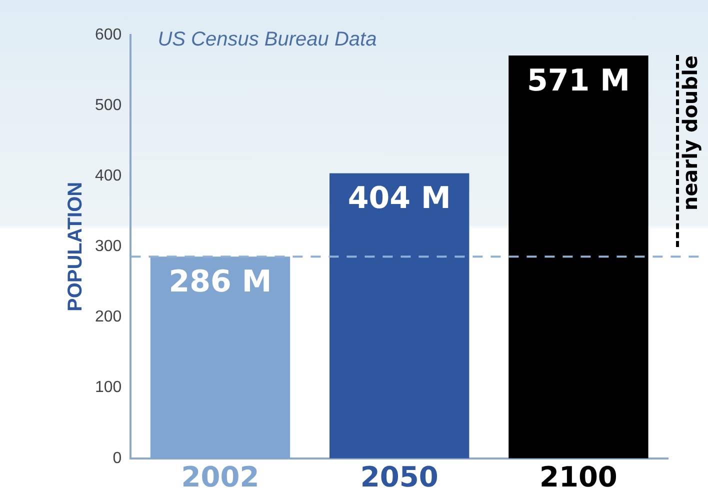 The height and width of the screenshot is (500, 708). I want to click on x-tick-label: 2002, so click(220, 477).